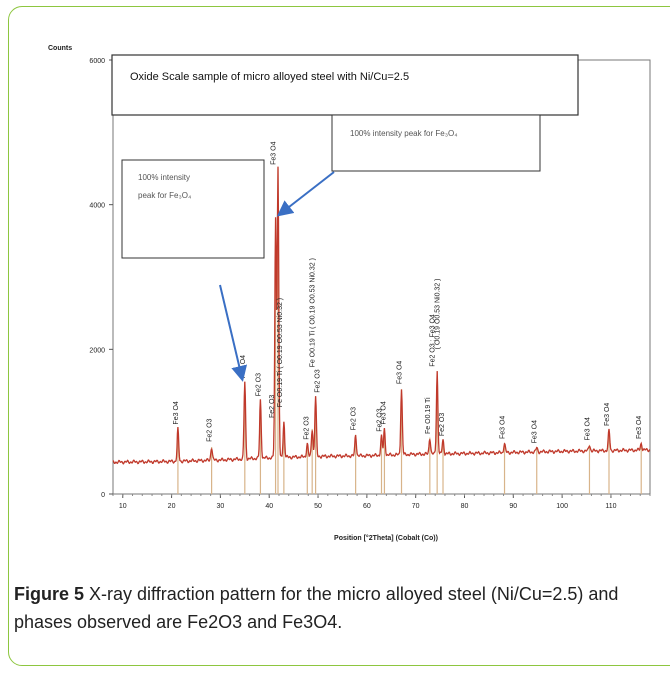 This screenshot has width=670, height=673. What do you see at coordinates (367, 506) in the screenshot?
I see `x-tick-label: 60` at bounding box center [367, 506].